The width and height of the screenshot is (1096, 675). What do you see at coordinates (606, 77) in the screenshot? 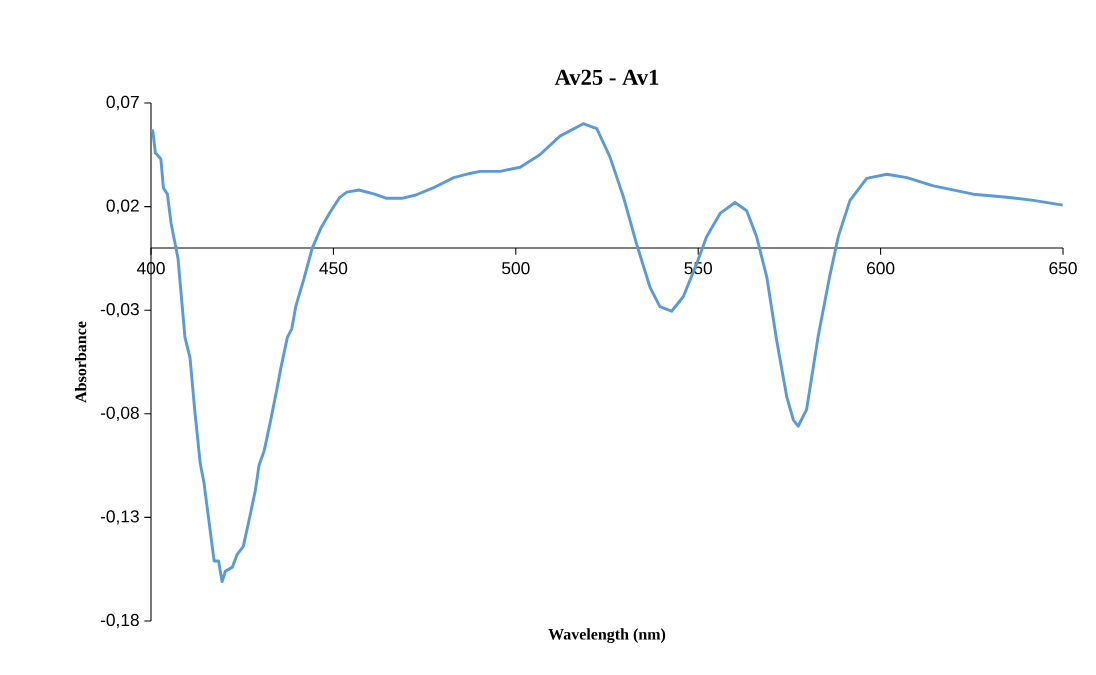
I see `chart-title: Av25 - Av1` at bounding box center [606, 77].